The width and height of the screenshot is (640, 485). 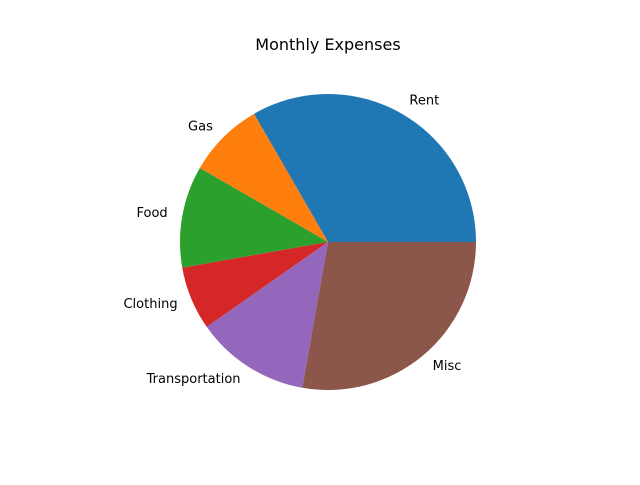 I want to click on pie-slice-food, so click(x=253, y=218).